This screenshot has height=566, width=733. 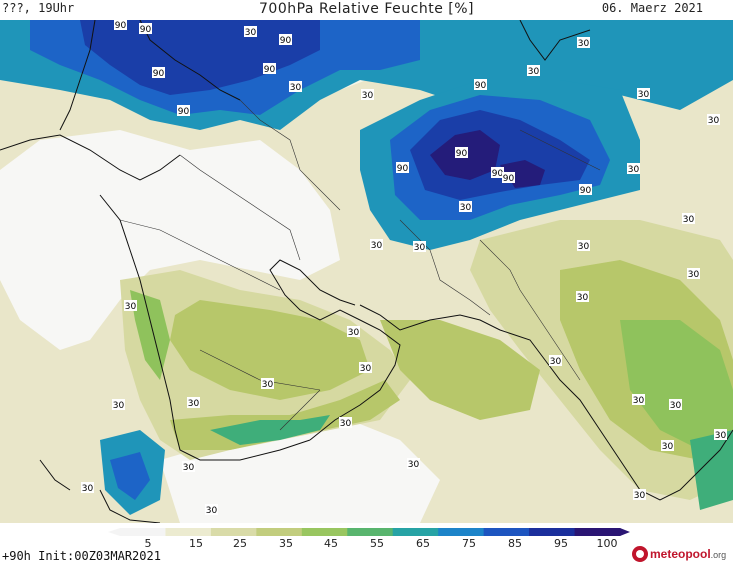 I want to click on colorbar-tick-label: 5, so click(x=148, y=543).